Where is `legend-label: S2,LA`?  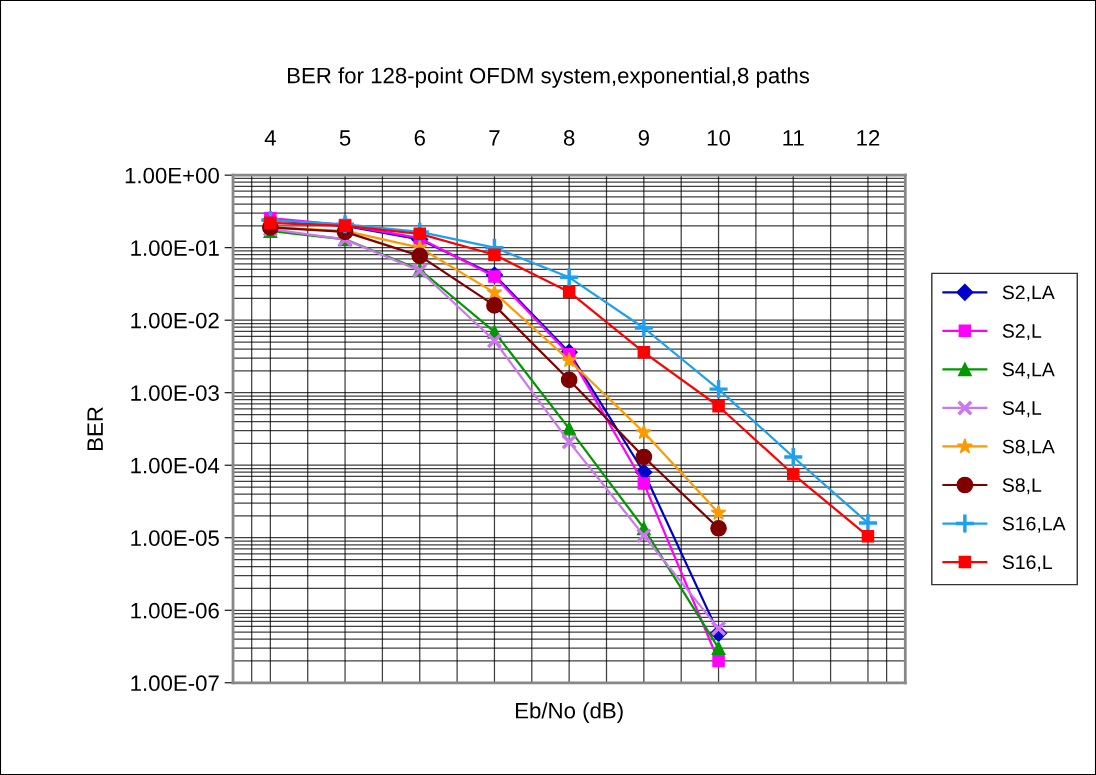
legend-label: S2,LA is located at coordinates (1028, 293).